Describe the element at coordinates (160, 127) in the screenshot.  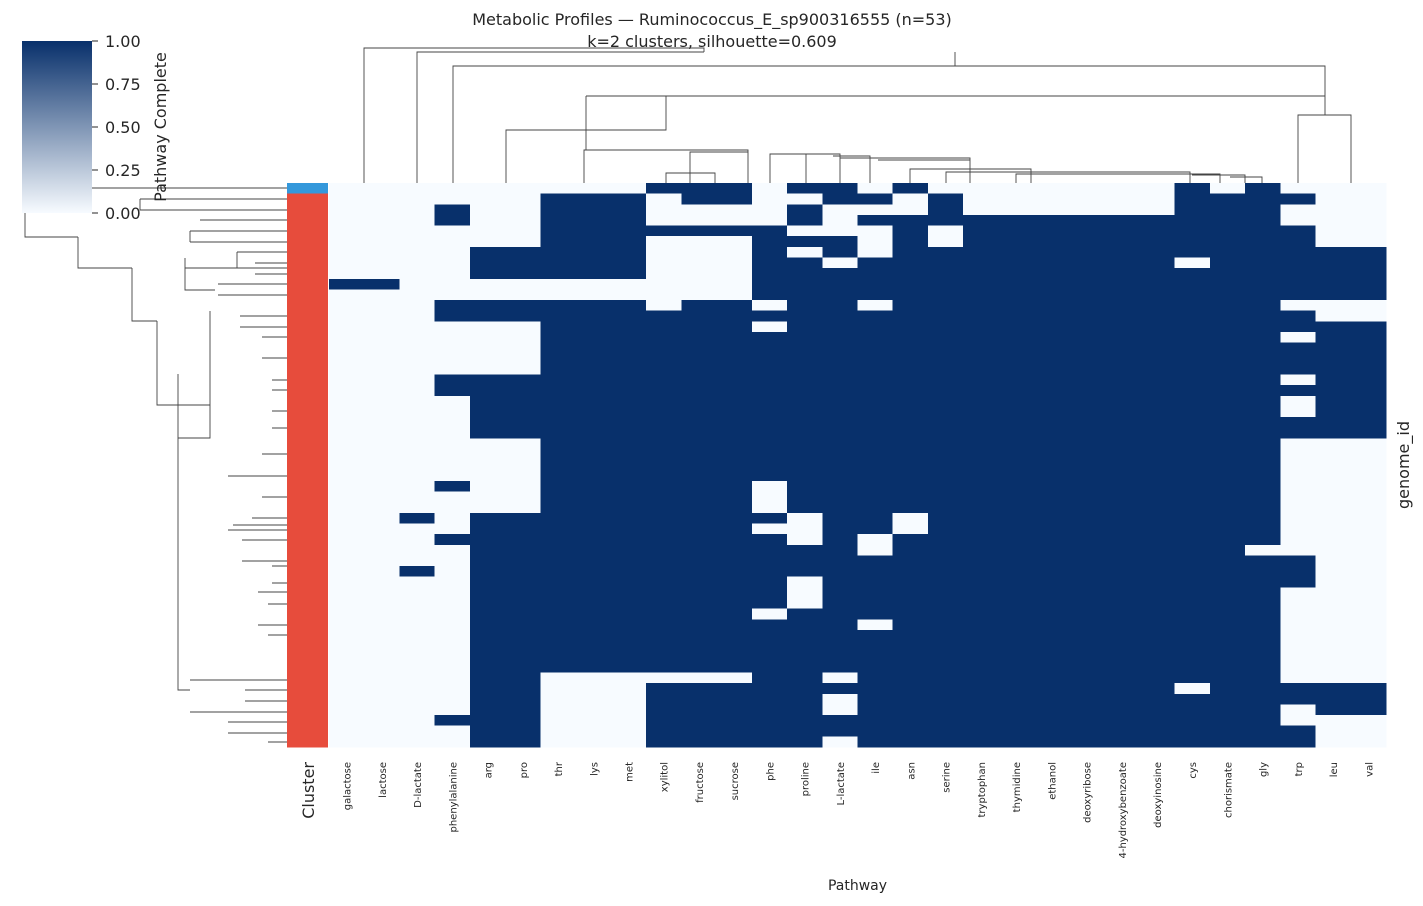
I see `colorbar-label: Pathway Complete` at that location.